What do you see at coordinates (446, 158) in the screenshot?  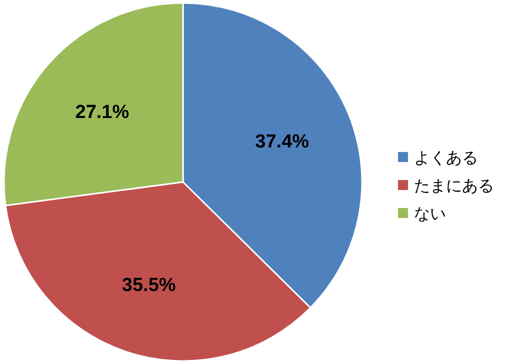 I see `legend-label: よくある` at bounding box center [446, 158].